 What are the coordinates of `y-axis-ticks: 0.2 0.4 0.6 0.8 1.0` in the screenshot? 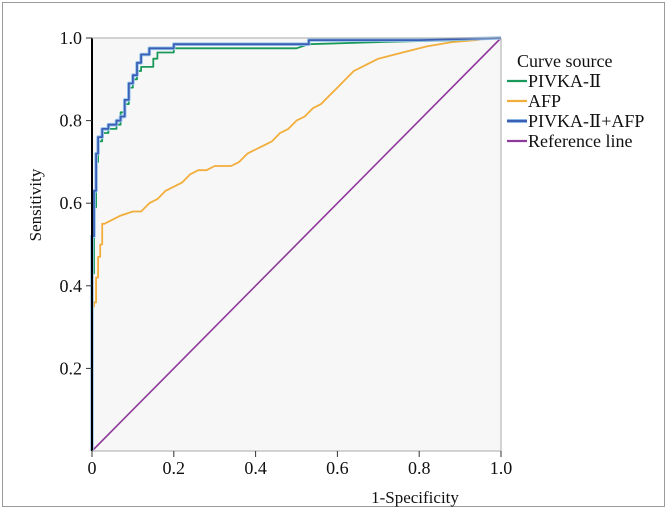 It's located at (76, 203).